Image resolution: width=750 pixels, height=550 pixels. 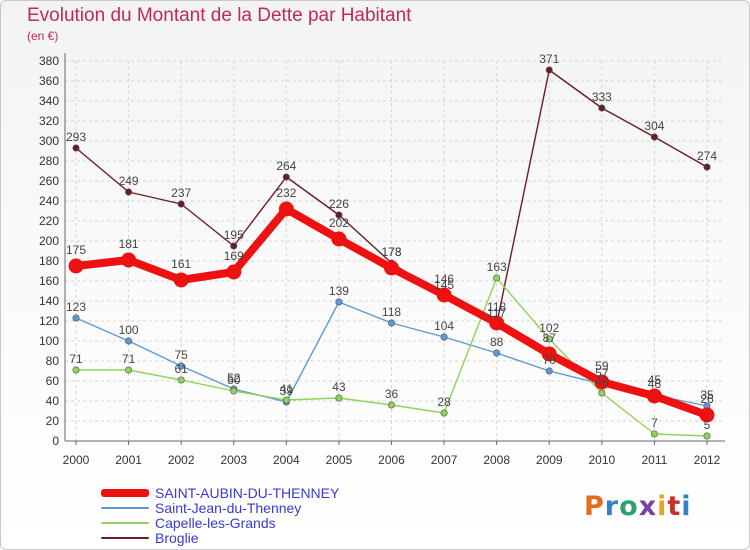 I want to click on x-tick-label: 2000, so click(x=76, y=460).